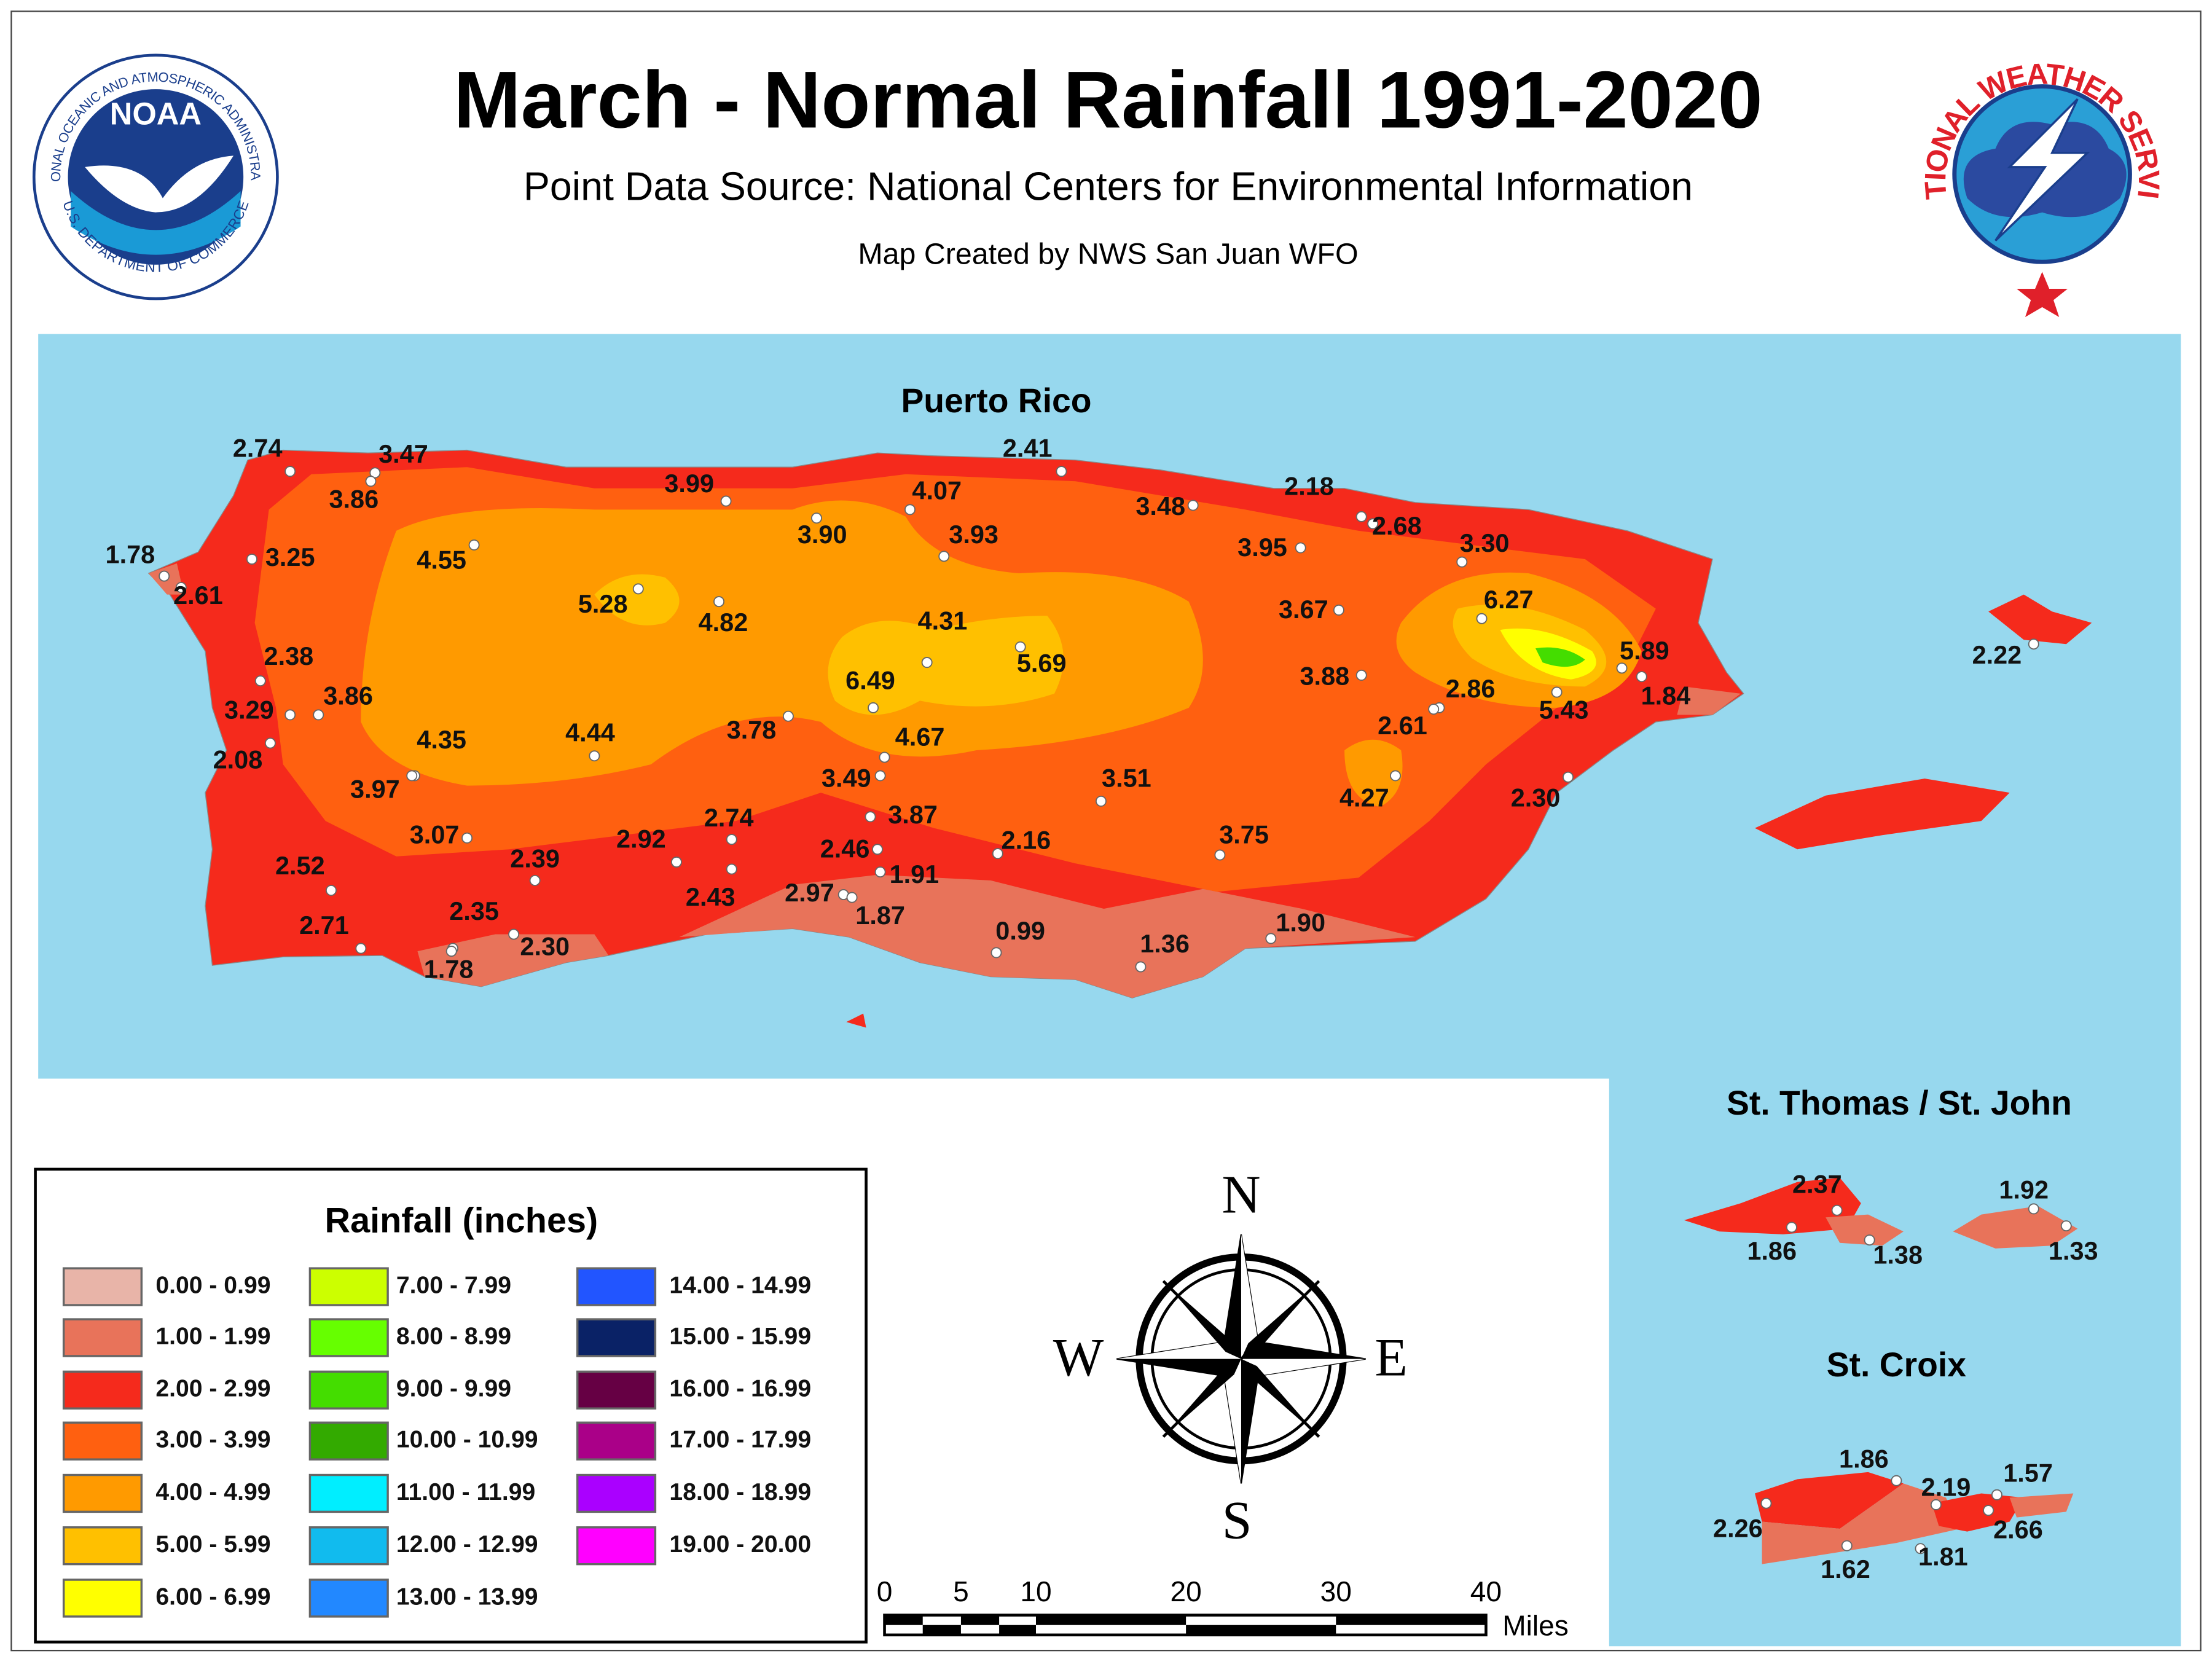  What do you see at coordinates (870, 679) in the screenshot?
I see `station-value: 6.49` at bounding box center [870, 679].